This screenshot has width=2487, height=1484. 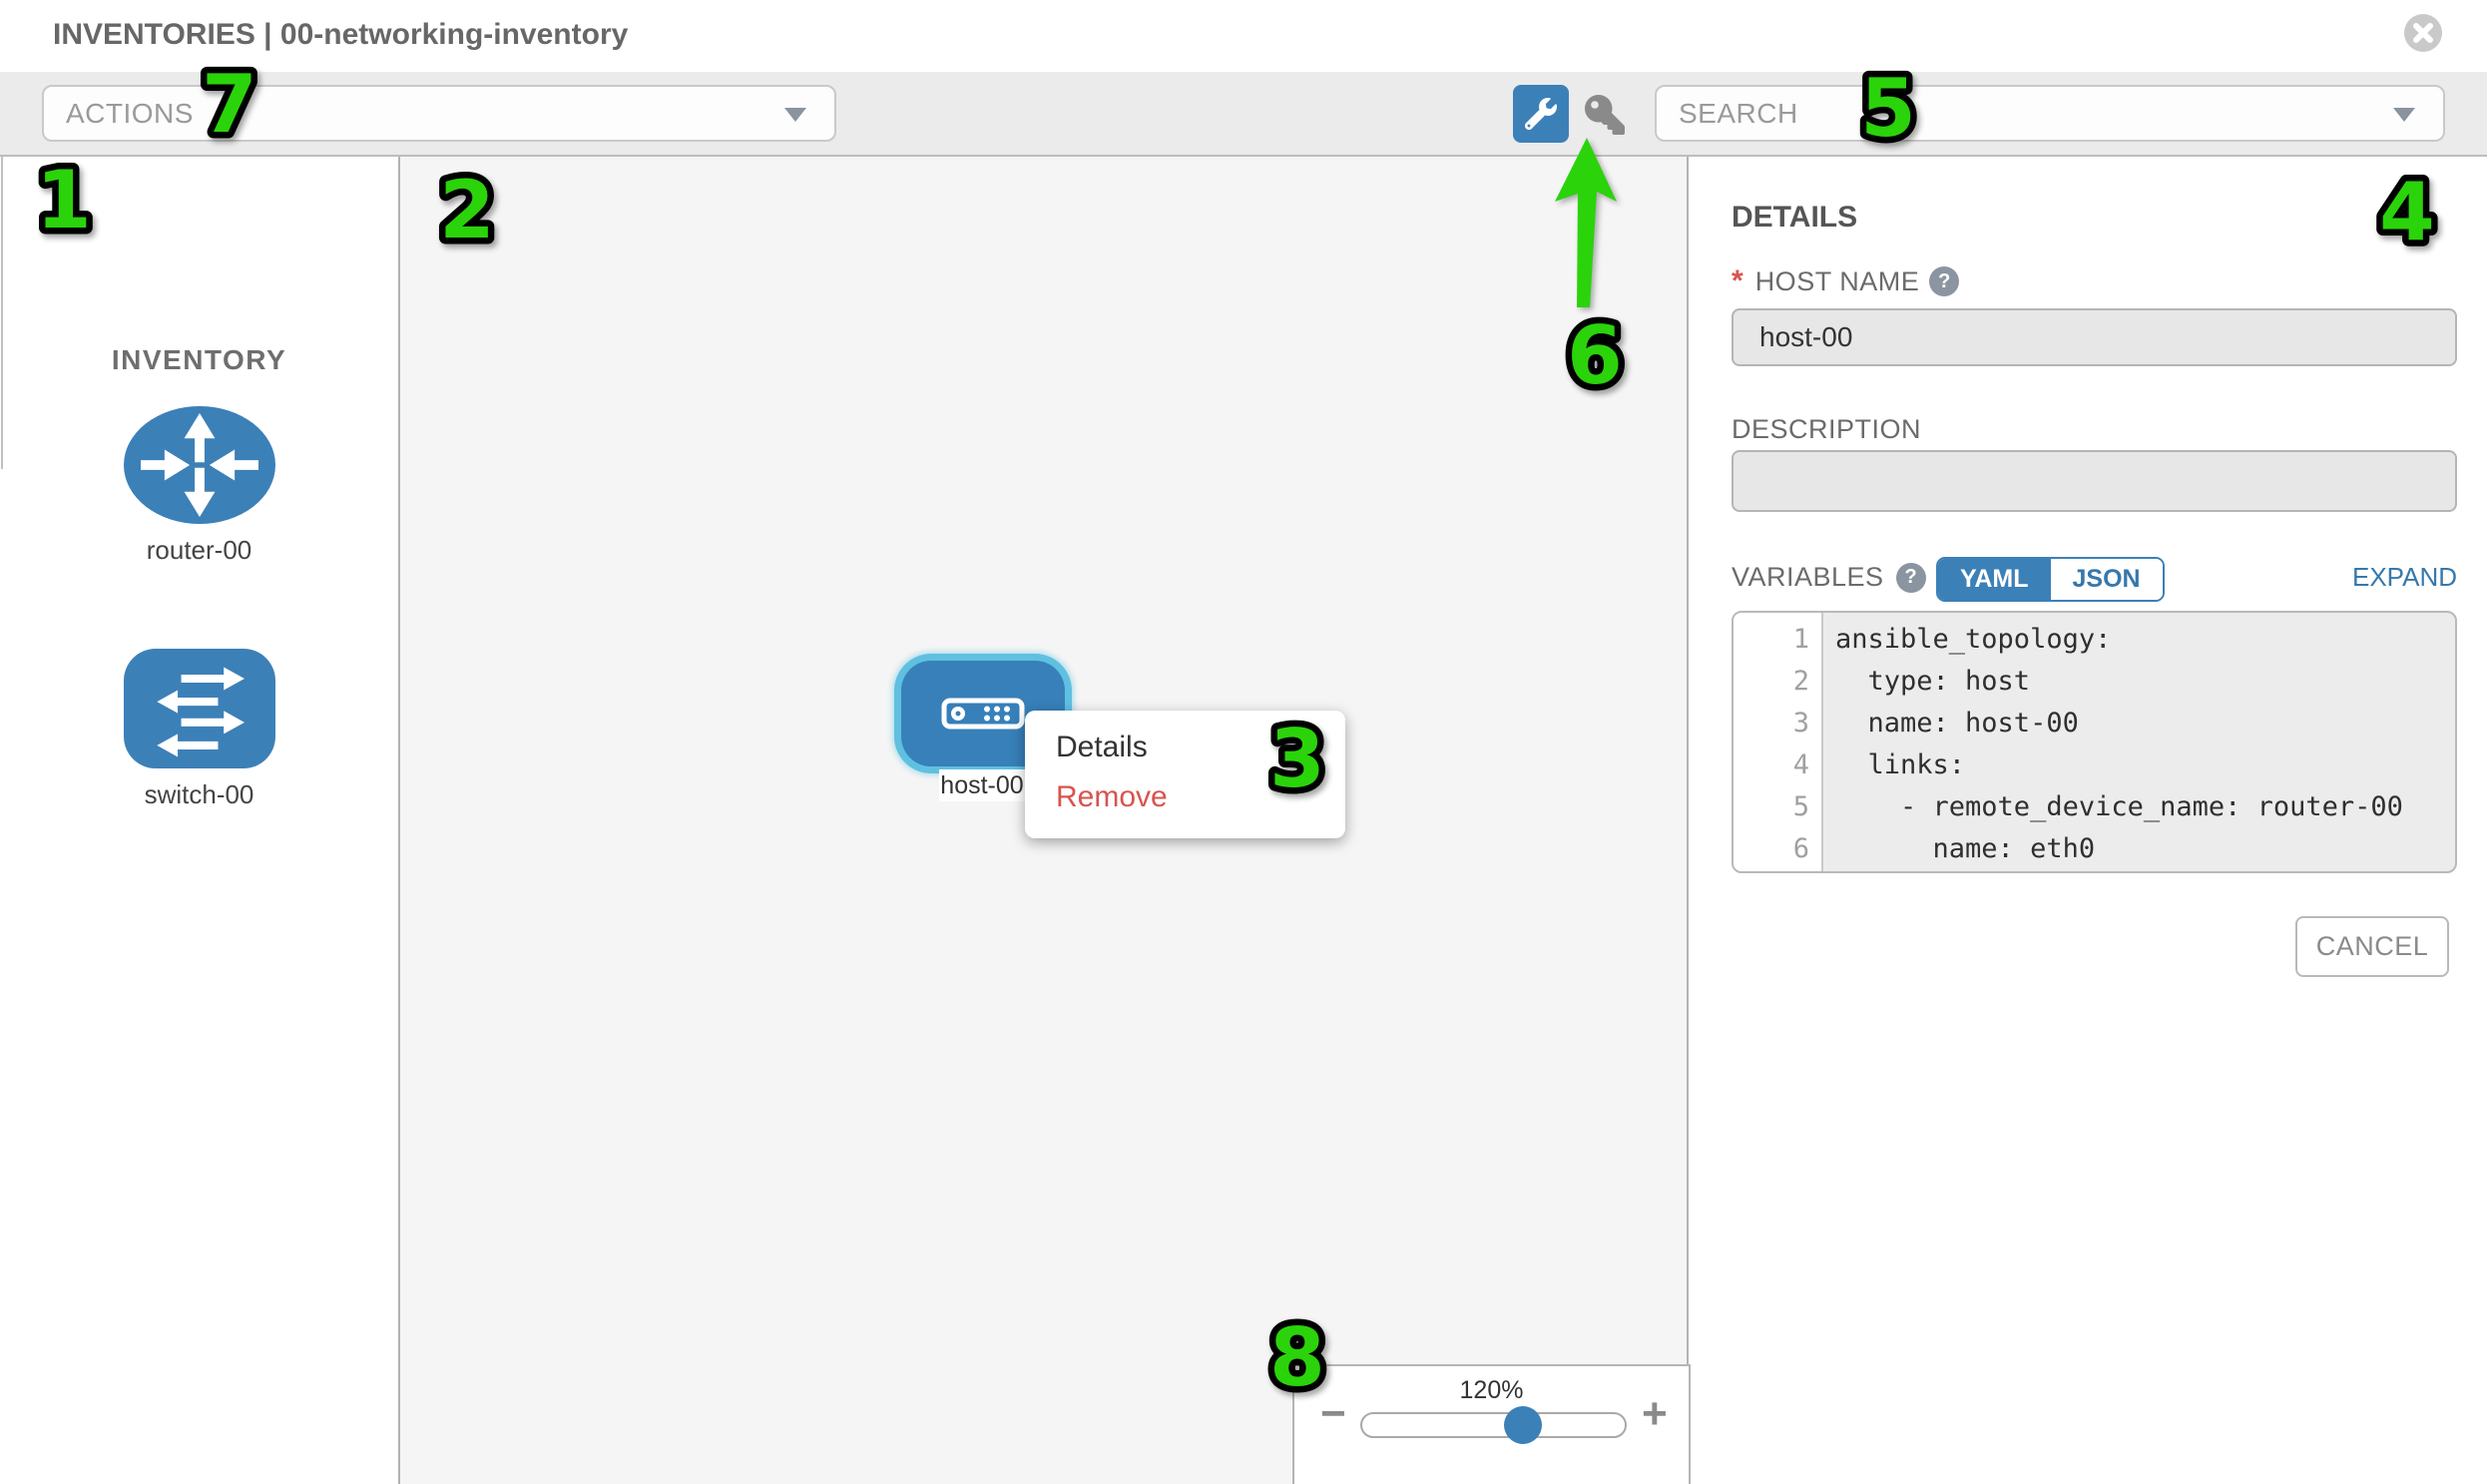 I want to click on actions-dropdown-label: ACTIONS, so click(x=130, y=113).